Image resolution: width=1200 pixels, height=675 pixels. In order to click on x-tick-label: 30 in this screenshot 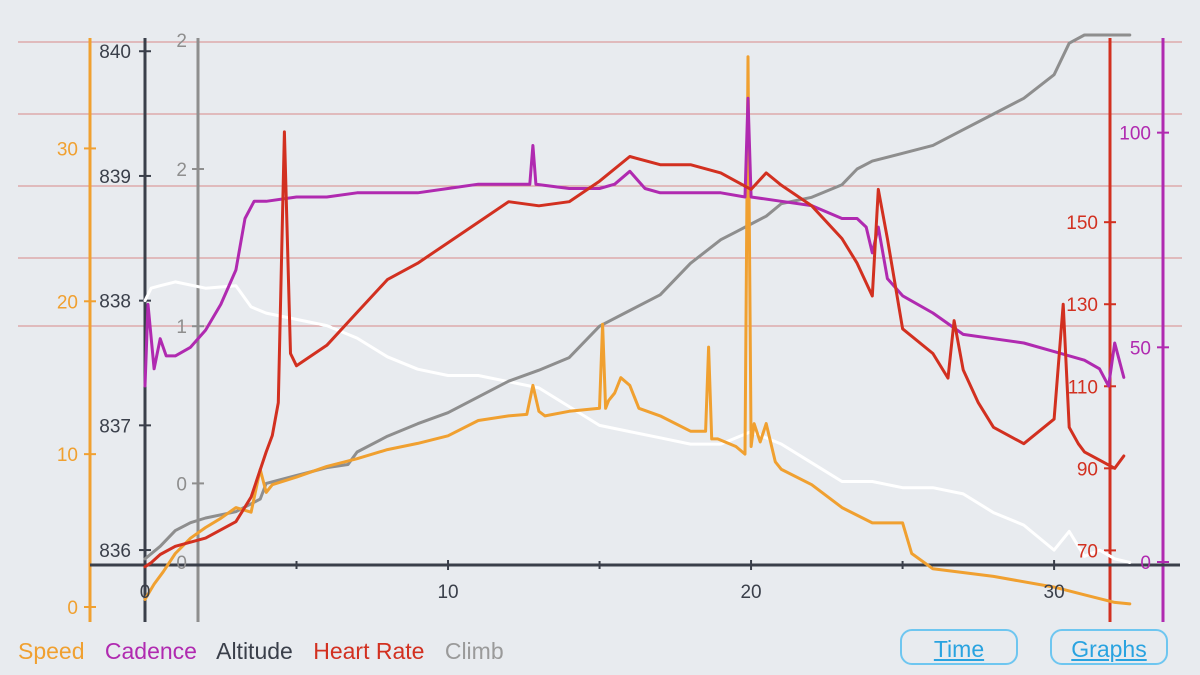, I will do `click(1054, 592)`.